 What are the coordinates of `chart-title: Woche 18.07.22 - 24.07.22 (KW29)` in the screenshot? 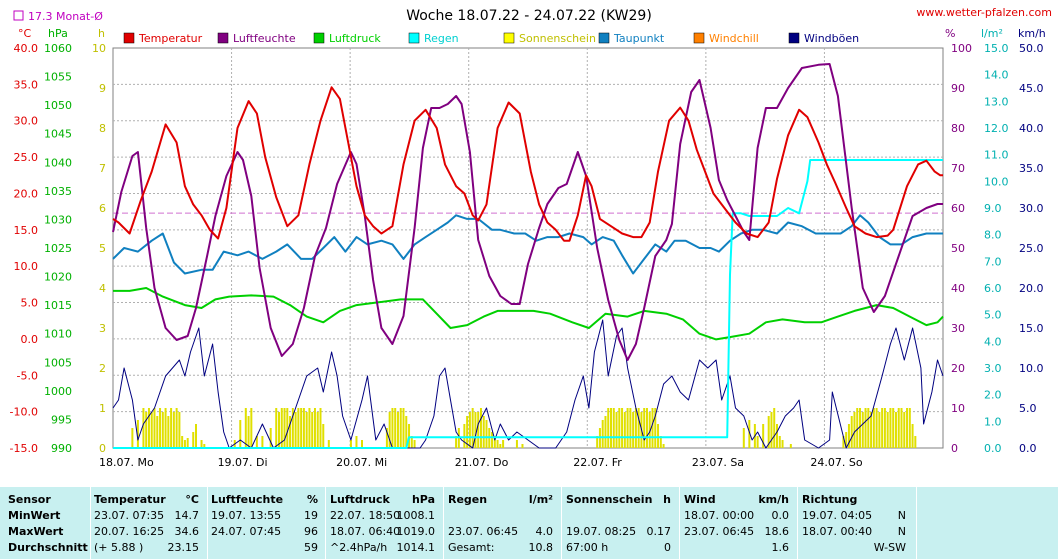 It's located at (529, 16).